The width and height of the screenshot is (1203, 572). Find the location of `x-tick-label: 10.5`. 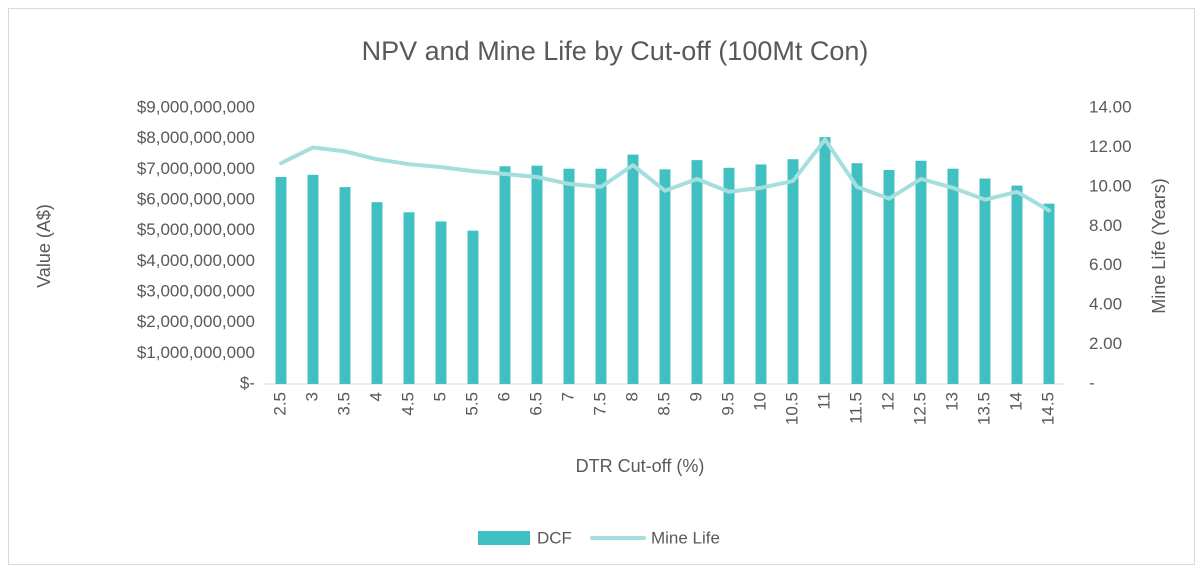

x-tick-label: 10.5 is located at coordinates (791, 408).